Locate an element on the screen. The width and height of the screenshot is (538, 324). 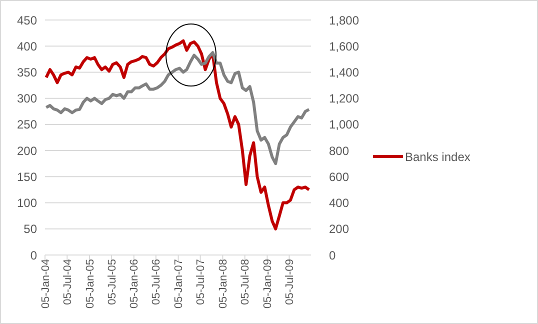
x-tick-label: 05-Jul-08 is located at coordinates (246, 282).